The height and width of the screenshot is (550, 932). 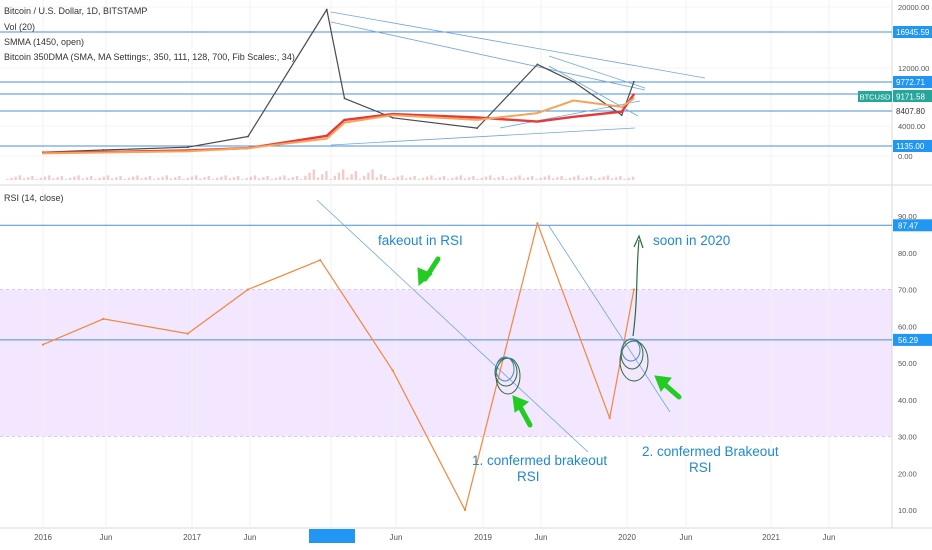 What do you see at coordinates (907, 363) in the screenshot?
I see `rsi-tick-label: 50.00` at bounding box center [907, 363].